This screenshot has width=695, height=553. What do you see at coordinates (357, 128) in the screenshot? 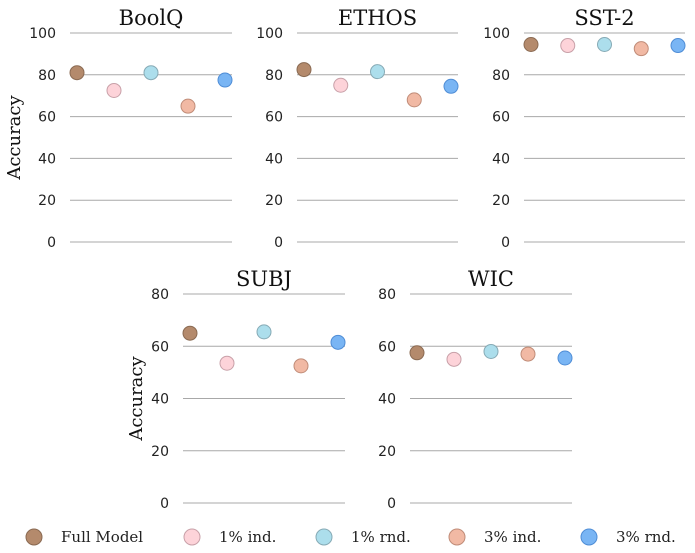
I see `panel-ethos: 0 20 40 60 80 100 ETHOS` at bounding box center [357, 128].